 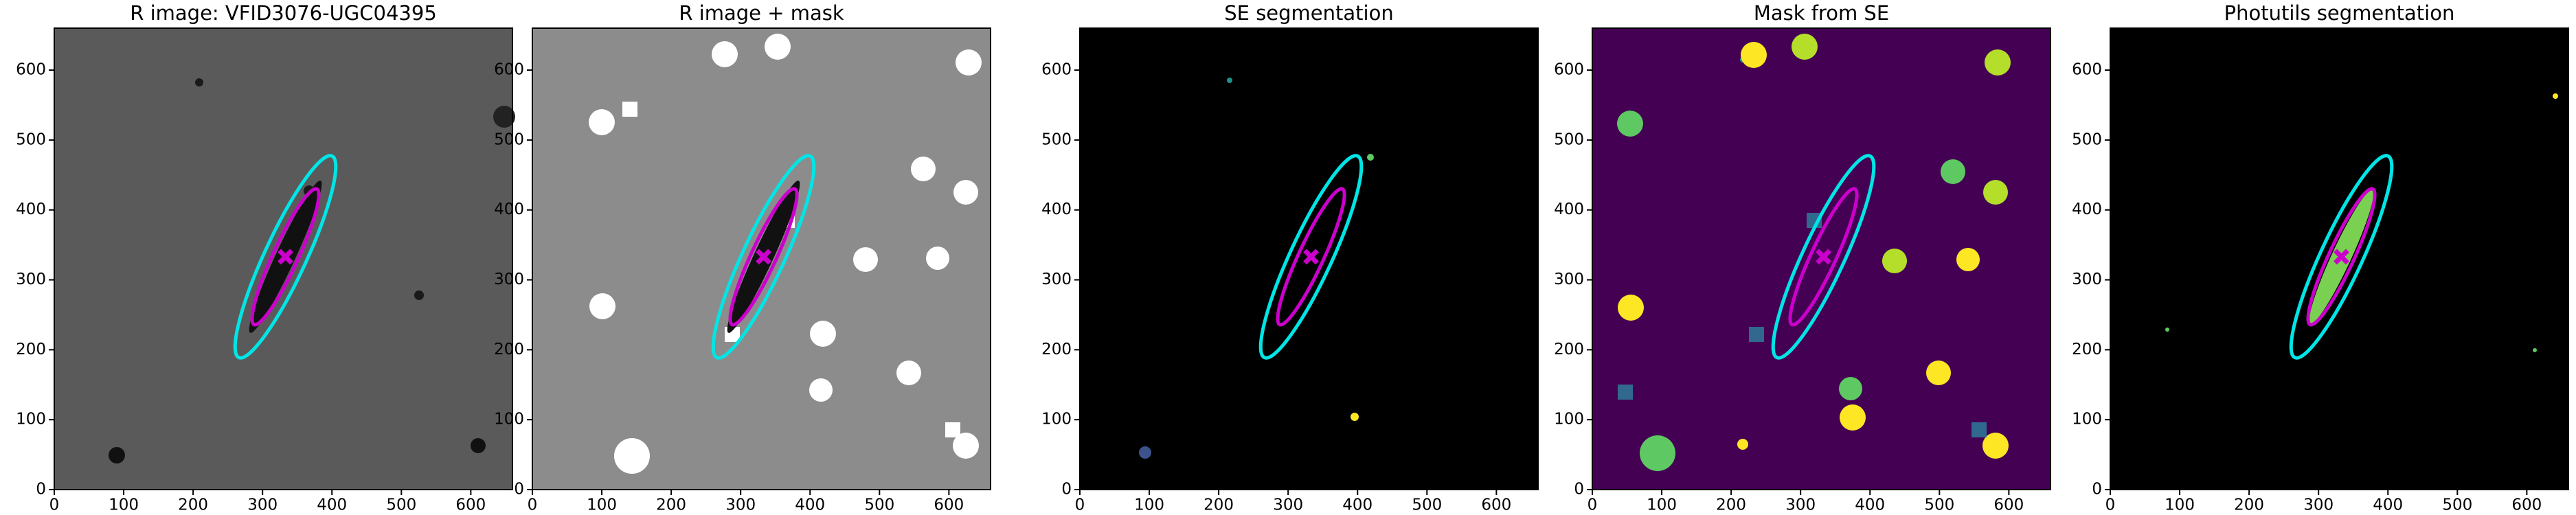 I want to click on panel-title: R image + mask, so click(x=761, y=13).